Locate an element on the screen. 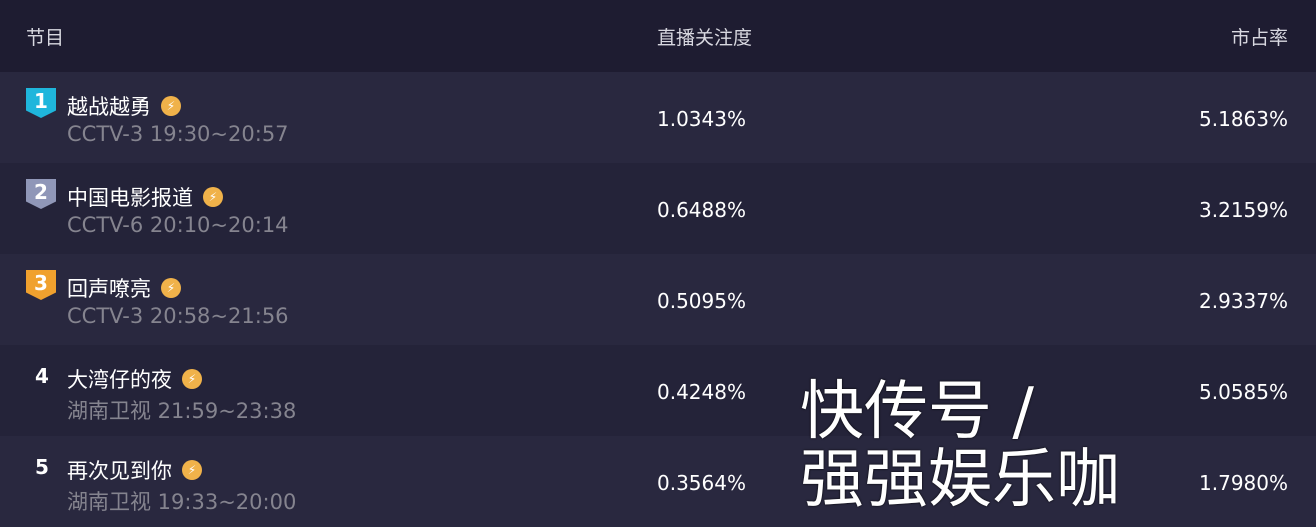 The image size is (1316, 527). share-value: 5.1863% is located at coordinates (1243, 119).